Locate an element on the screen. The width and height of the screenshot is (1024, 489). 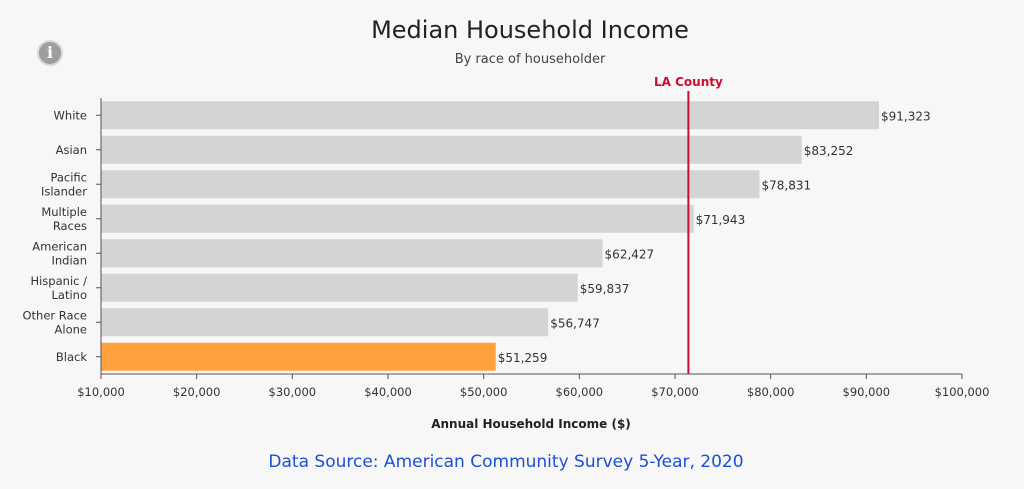
value-label: $62,427 is located at coordinates (630, 254).